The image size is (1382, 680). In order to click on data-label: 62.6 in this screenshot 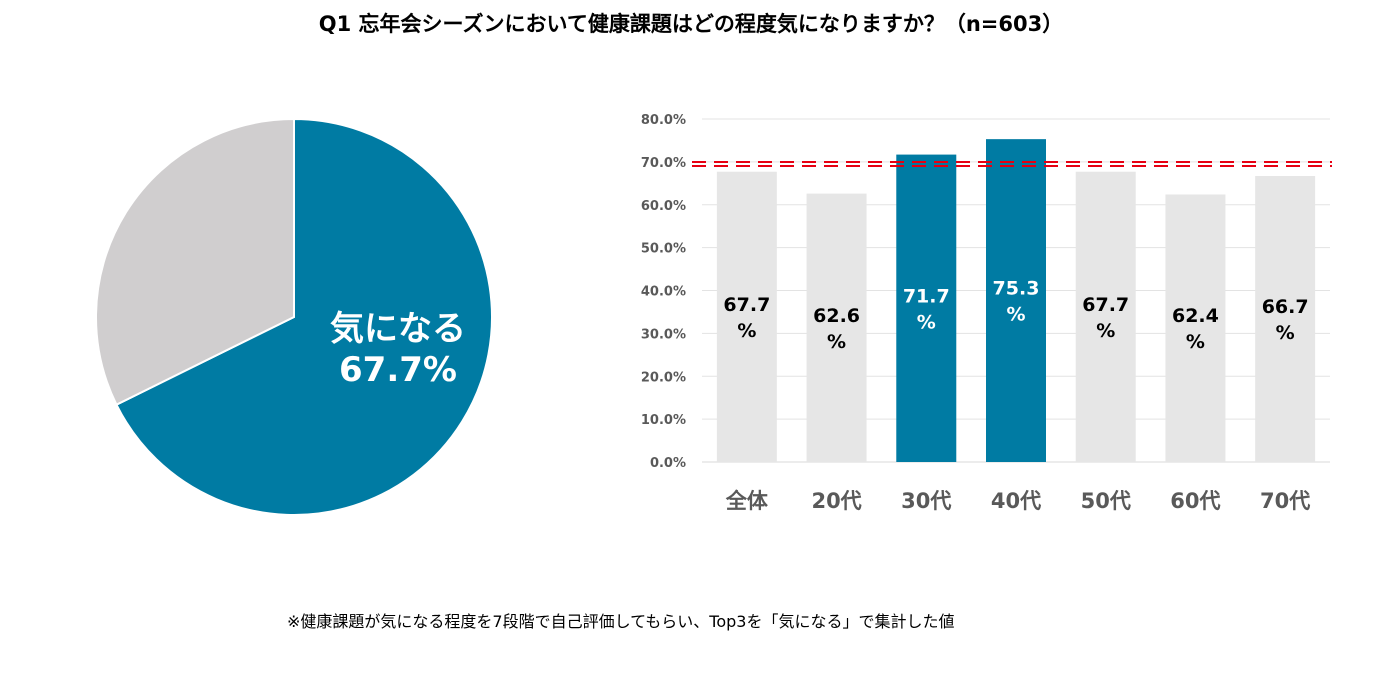, I will do `click(836, 316)`.